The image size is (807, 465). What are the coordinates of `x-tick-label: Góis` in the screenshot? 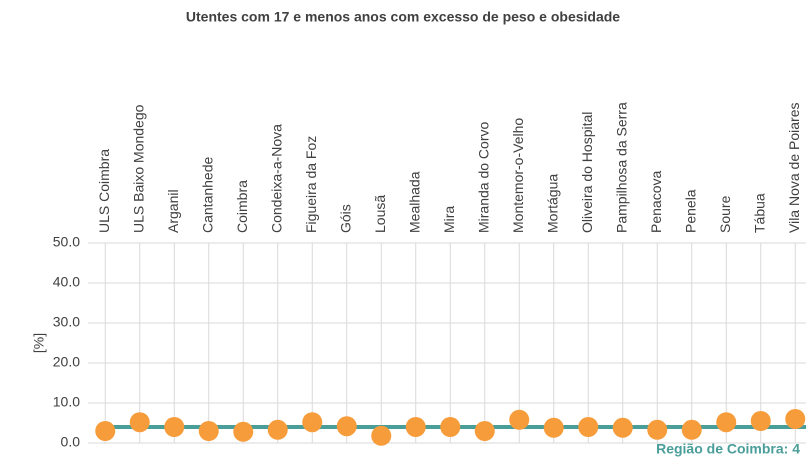 It's located at (345, 218).